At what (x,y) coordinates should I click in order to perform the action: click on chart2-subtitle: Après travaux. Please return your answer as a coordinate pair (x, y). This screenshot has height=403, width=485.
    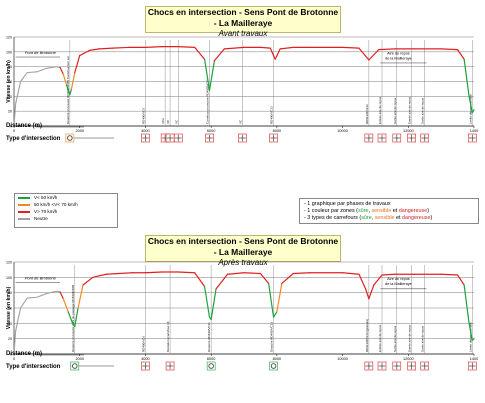
    Looking at the image, I should click on (243, 262).